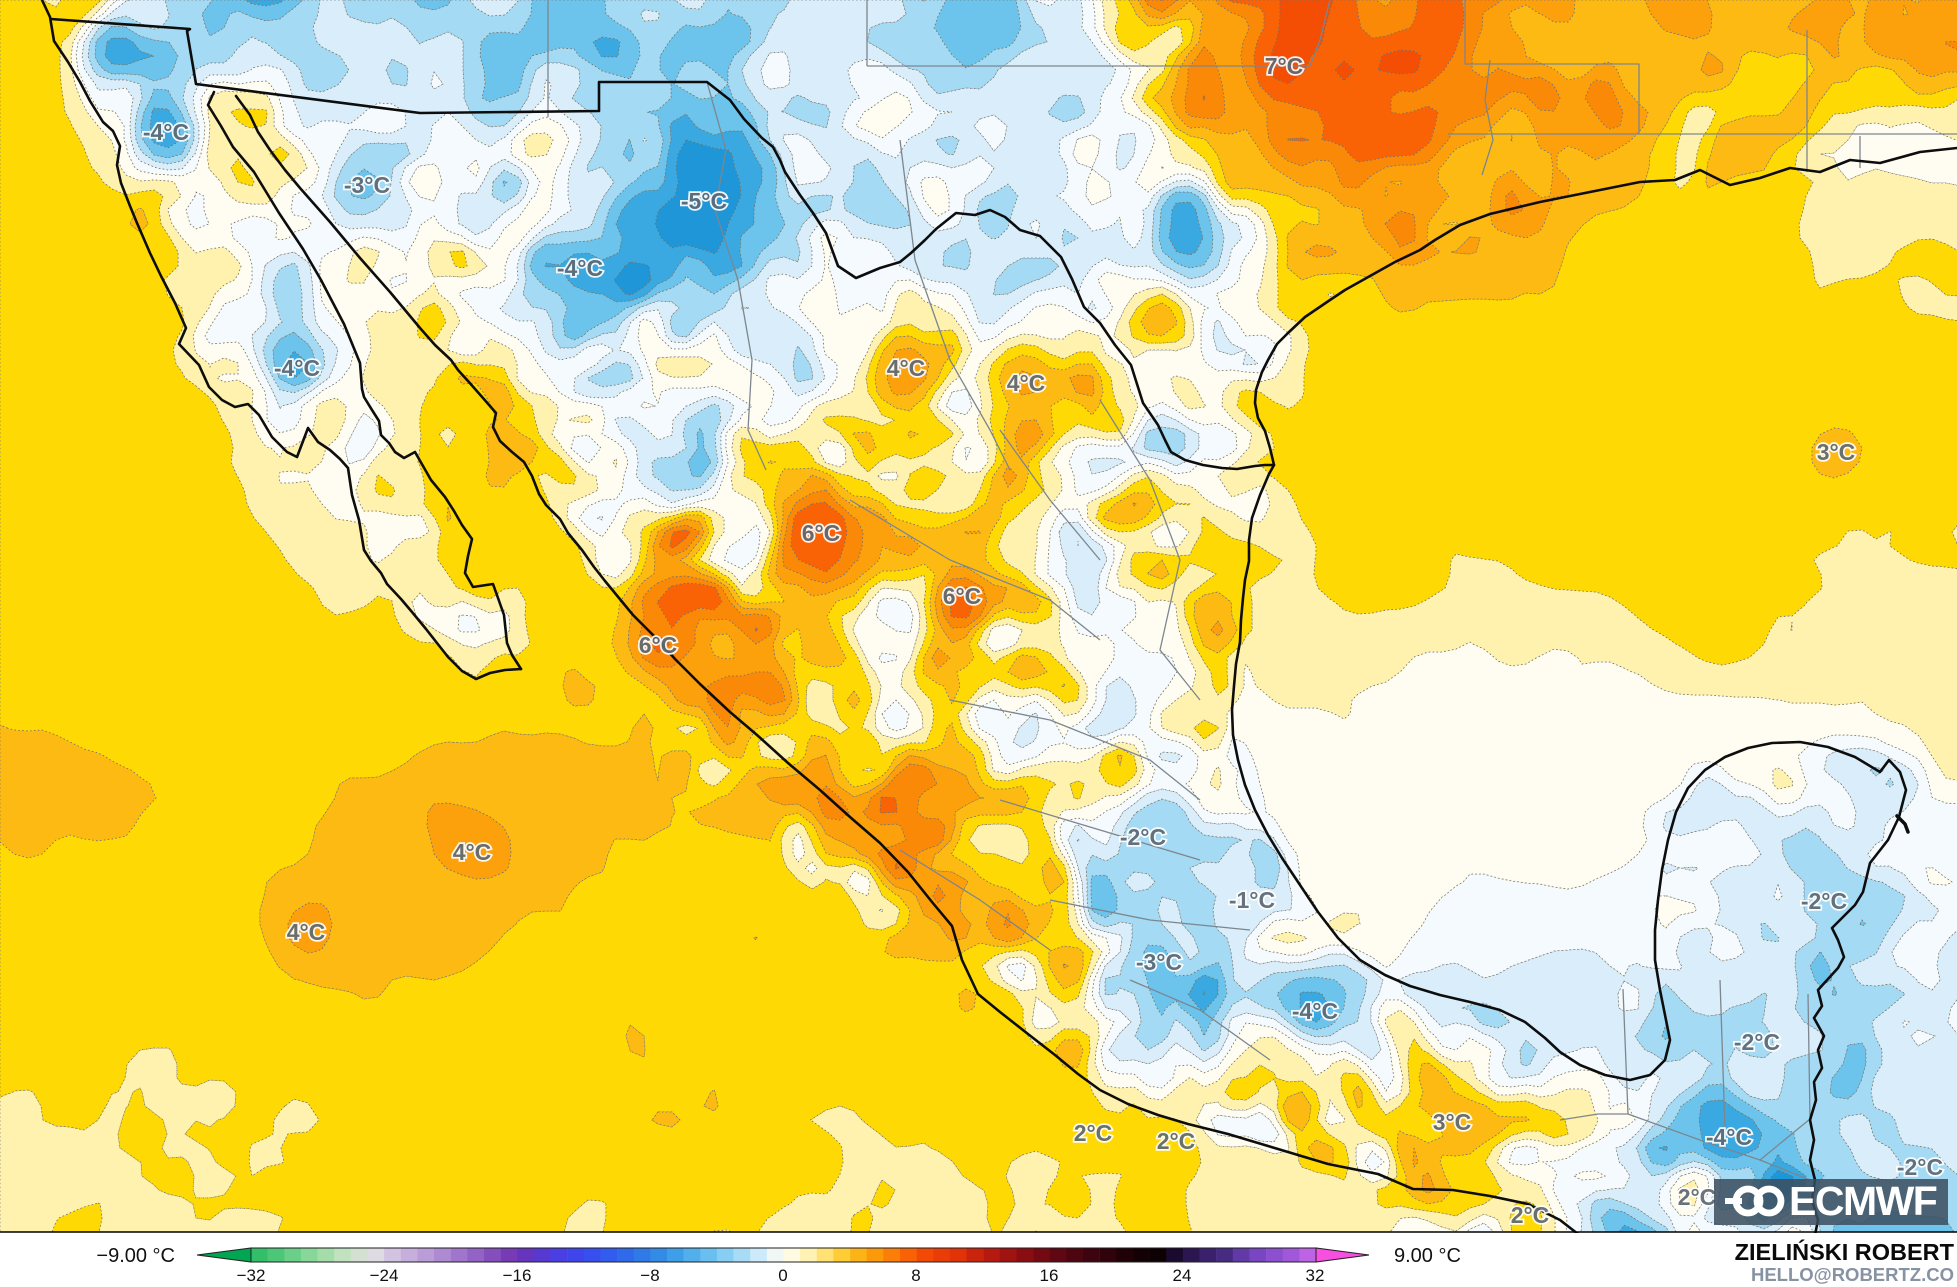 The width and height of the screenshot is (1957, 1287). I want to click on svg-text: 8, so click(915, 1275).